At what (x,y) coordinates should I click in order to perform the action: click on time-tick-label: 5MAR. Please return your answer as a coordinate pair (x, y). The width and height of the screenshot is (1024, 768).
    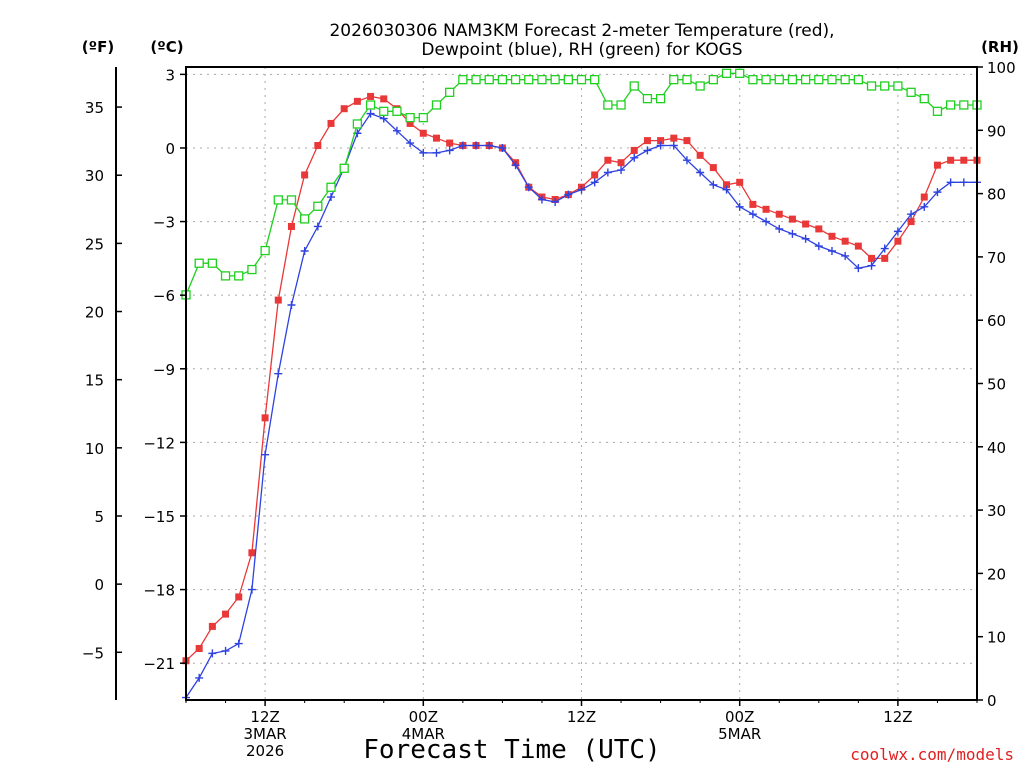
    Looking at the image, I should click on (739, 734).